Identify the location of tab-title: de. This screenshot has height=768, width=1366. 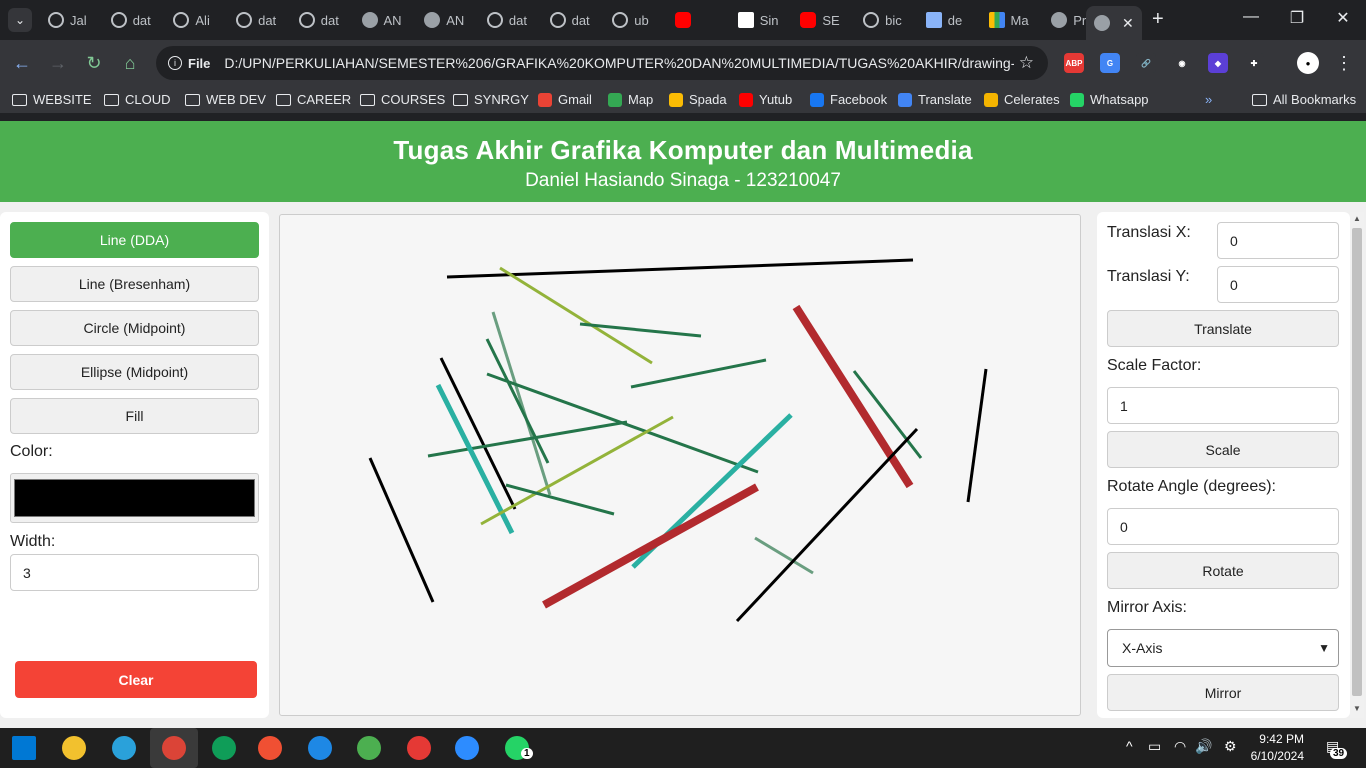
(955, 20).